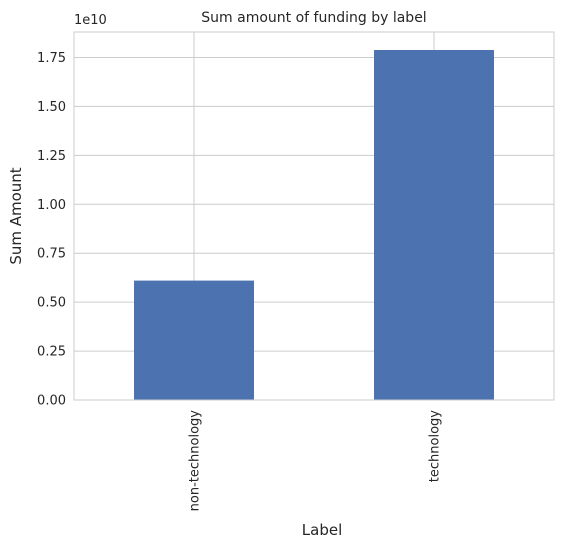 The height and width of the screenshot is (552, 579). Describe the element at coordinates (195, 461) in the screenshot. I see `x-tick-label: non-technology` at that location.